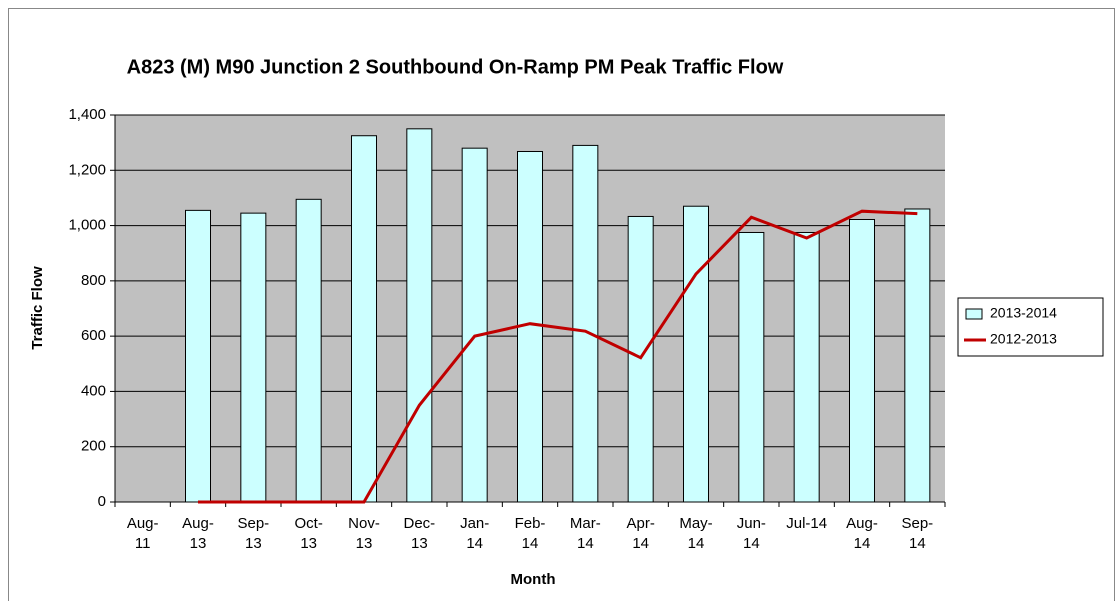 The height and width of the screenshot is (601, 1115). I want to click on x-tick-label: Sep- 13, so click(253, 533).